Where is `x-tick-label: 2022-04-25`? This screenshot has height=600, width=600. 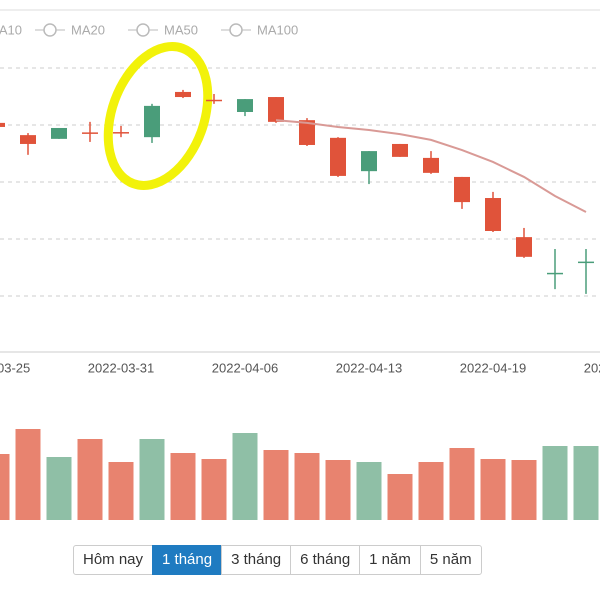 x-tick-label: 2022-04-25 is located at coordinates (592, 367).